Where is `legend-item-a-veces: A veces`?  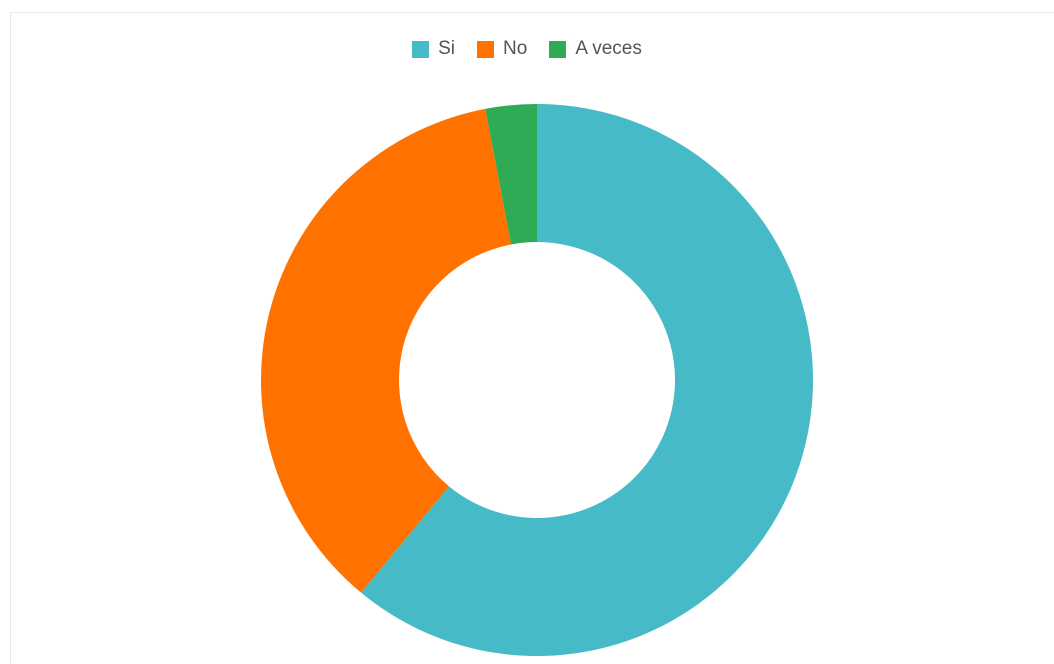
legend-item-a-veces: A veces is located at coordinates (595, 49).